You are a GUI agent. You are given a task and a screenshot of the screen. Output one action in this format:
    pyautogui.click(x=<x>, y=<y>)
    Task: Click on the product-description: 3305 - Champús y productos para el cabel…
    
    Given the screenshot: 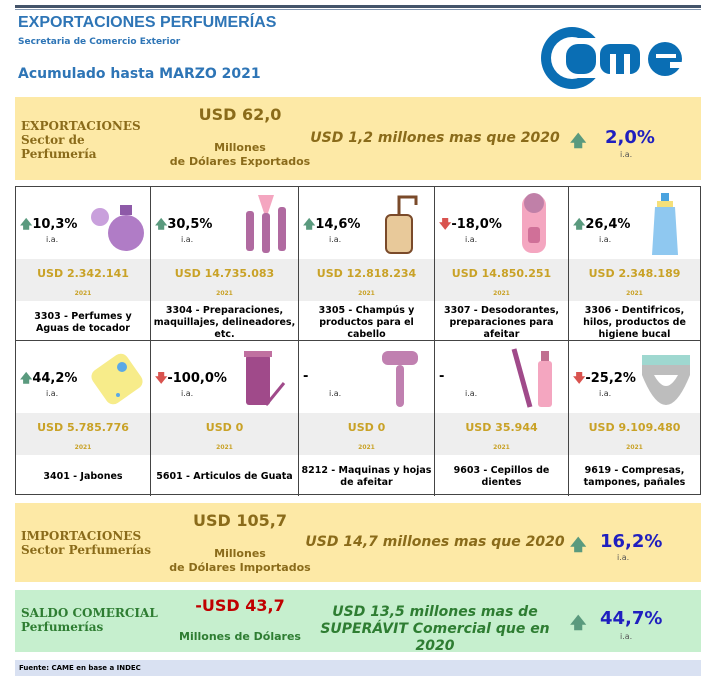 What is the action you would take?
    pyautogui.click(x=366, y=322)
    